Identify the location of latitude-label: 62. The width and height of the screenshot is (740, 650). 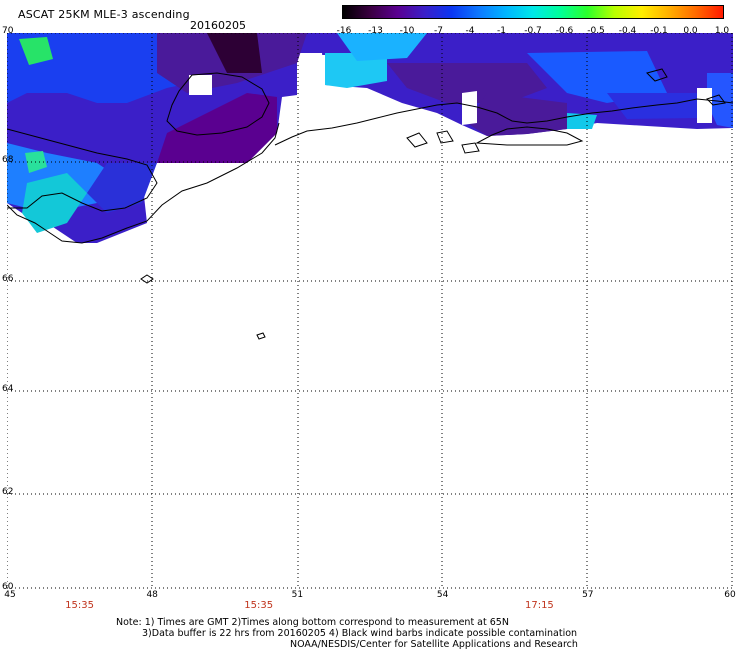
(8, 492).